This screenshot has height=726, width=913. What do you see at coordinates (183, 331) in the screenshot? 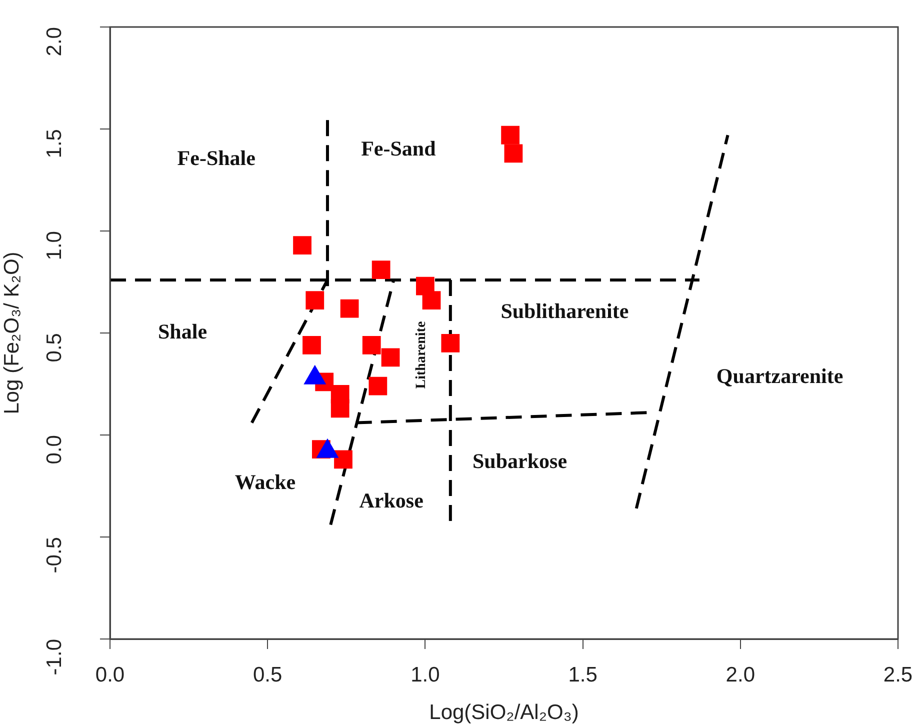
I see `annotation: Shale` at bounding box center [183, 331].